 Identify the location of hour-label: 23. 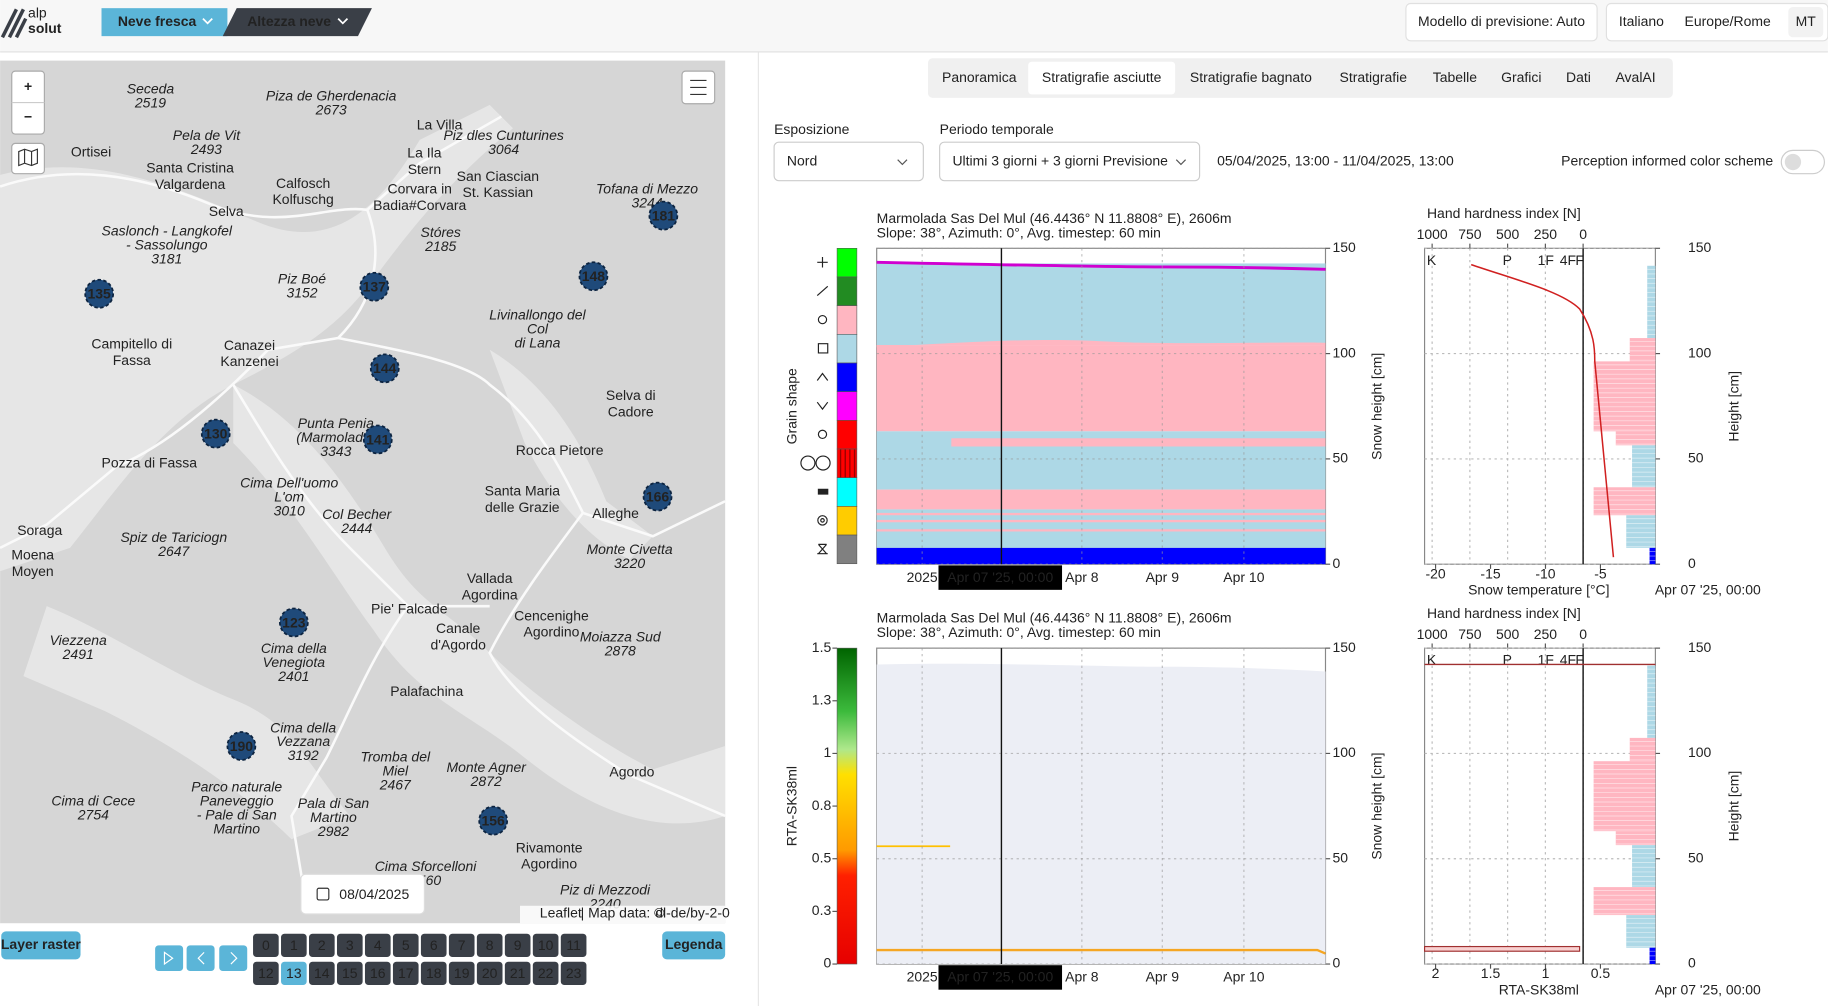
(574, 973).